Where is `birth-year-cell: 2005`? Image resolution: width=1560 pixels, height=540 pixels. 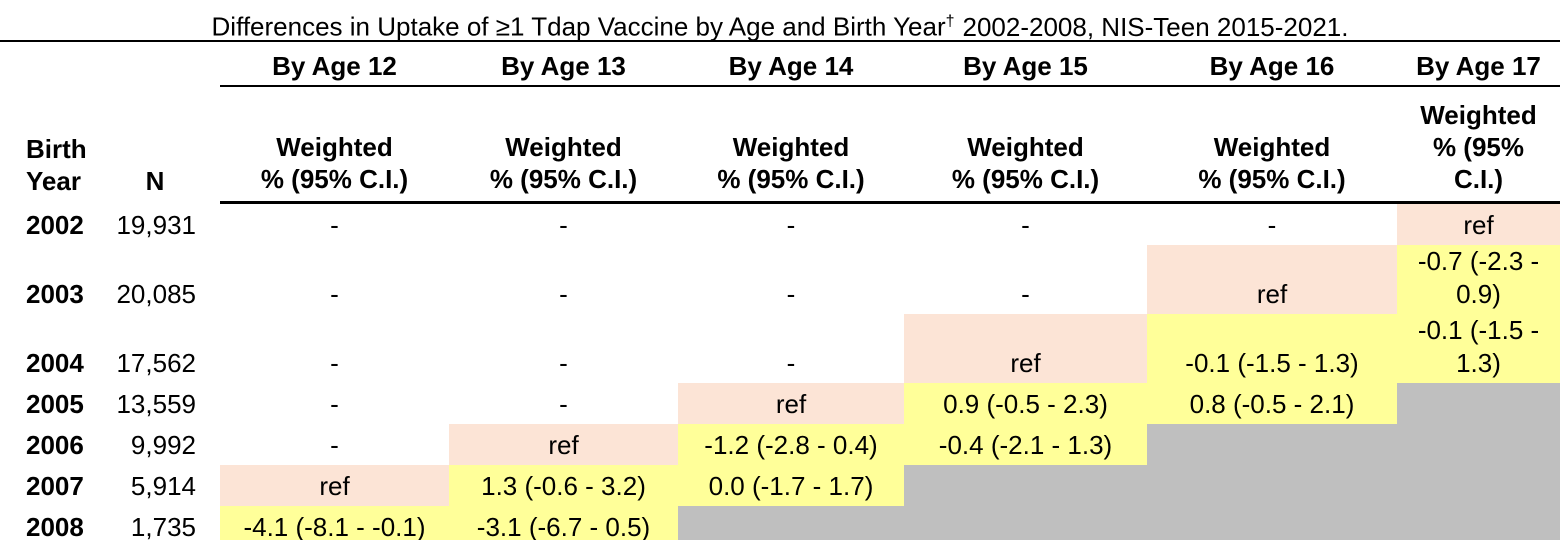 birth-year-cell: 2005 is located at coordinates (55, 404).